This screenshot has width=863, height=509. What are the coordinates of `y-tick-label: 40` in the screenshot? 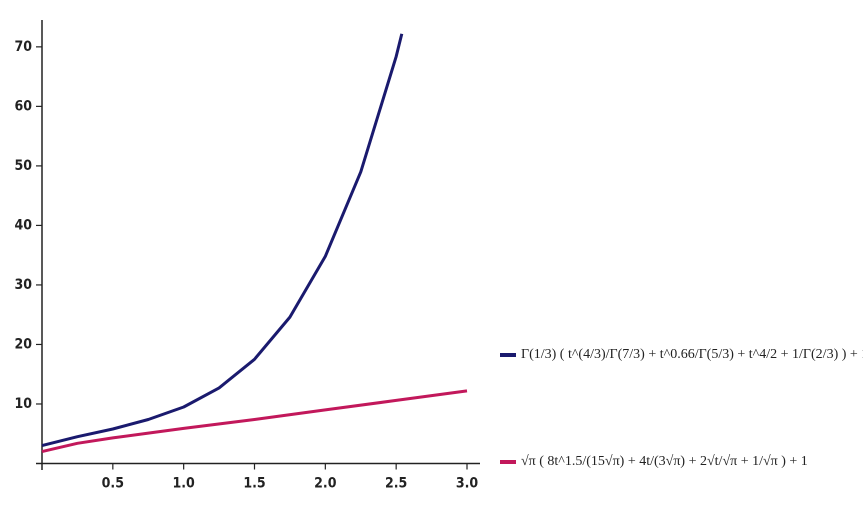 It's located at (23, 225).